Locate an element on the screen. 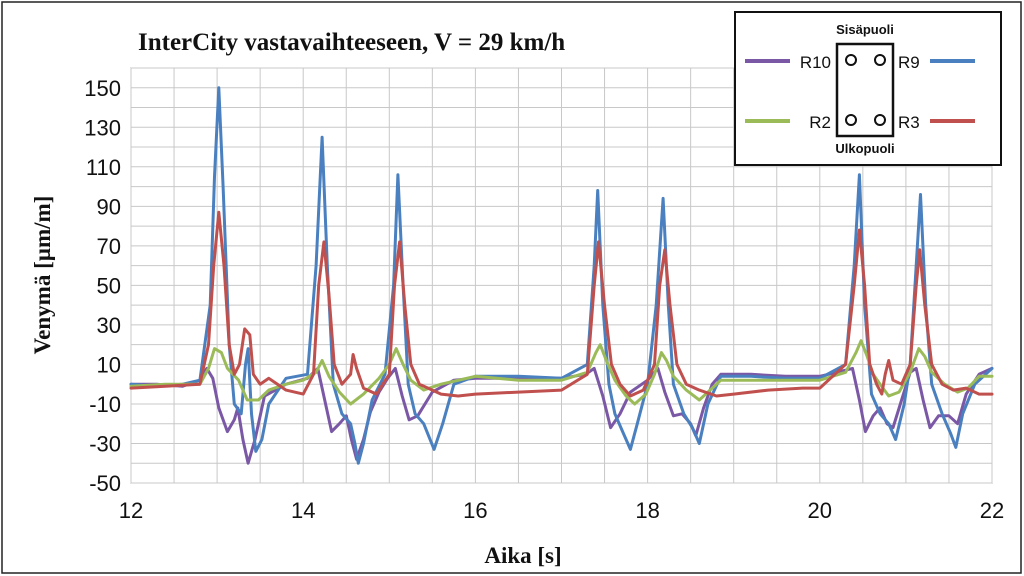  legend-label-r10: R10 is located at coordinates (815, 62).